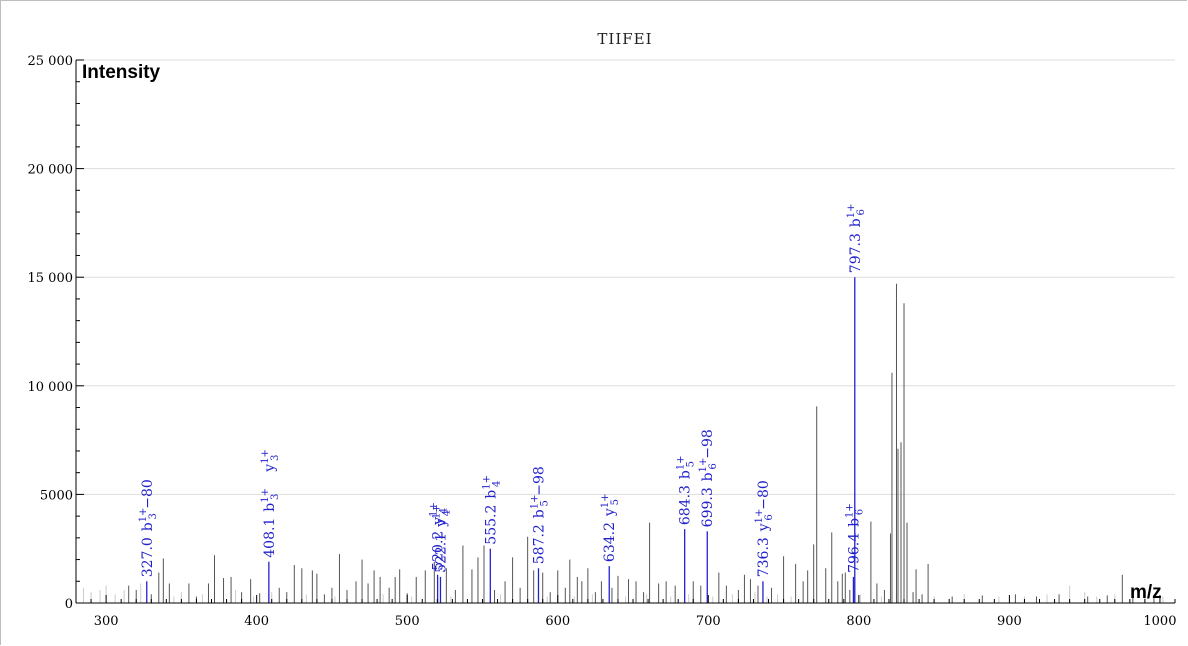 The image size is (1188, 646). I want to click on peak-ion-label: b1+5, so click(686, 467).